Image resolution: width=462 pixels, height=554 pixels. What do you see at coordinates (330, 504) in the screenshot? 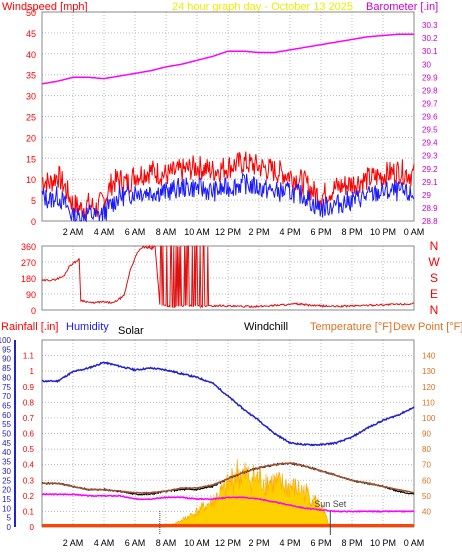
I see `sunset-label: Sun Set` at bounding box center [330, 504].